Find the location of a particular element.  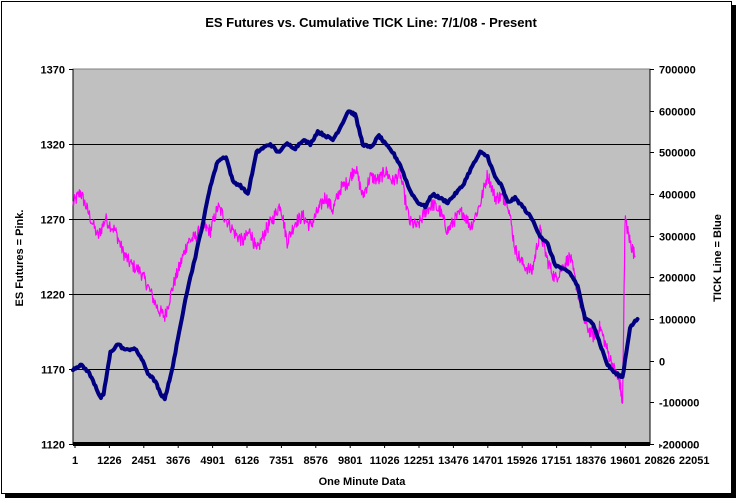

x-tick-label: 7351 is located at coordinates (281, 461).